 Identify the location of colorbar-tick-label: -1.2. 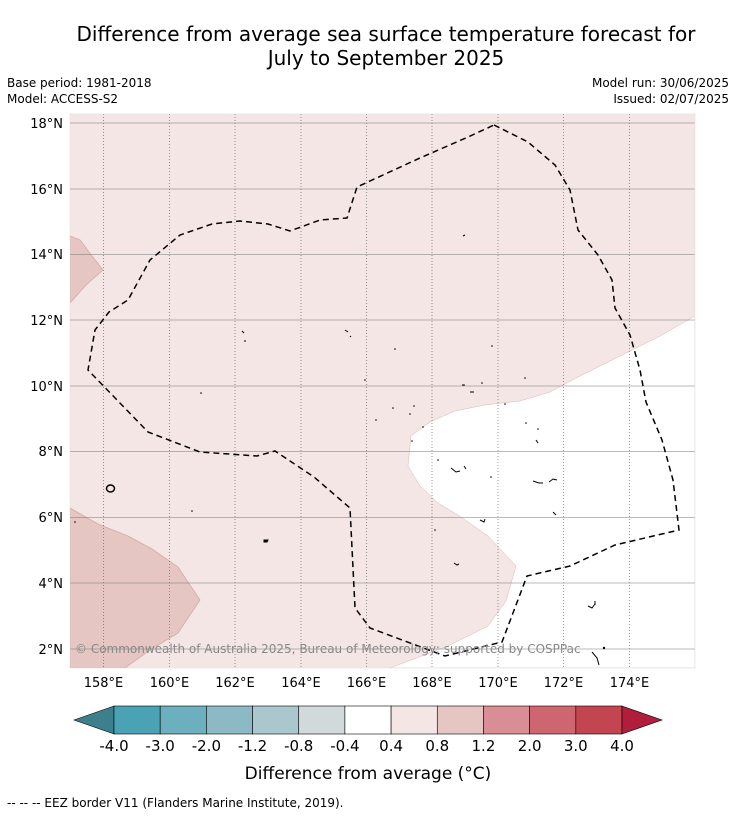
(252, 746).